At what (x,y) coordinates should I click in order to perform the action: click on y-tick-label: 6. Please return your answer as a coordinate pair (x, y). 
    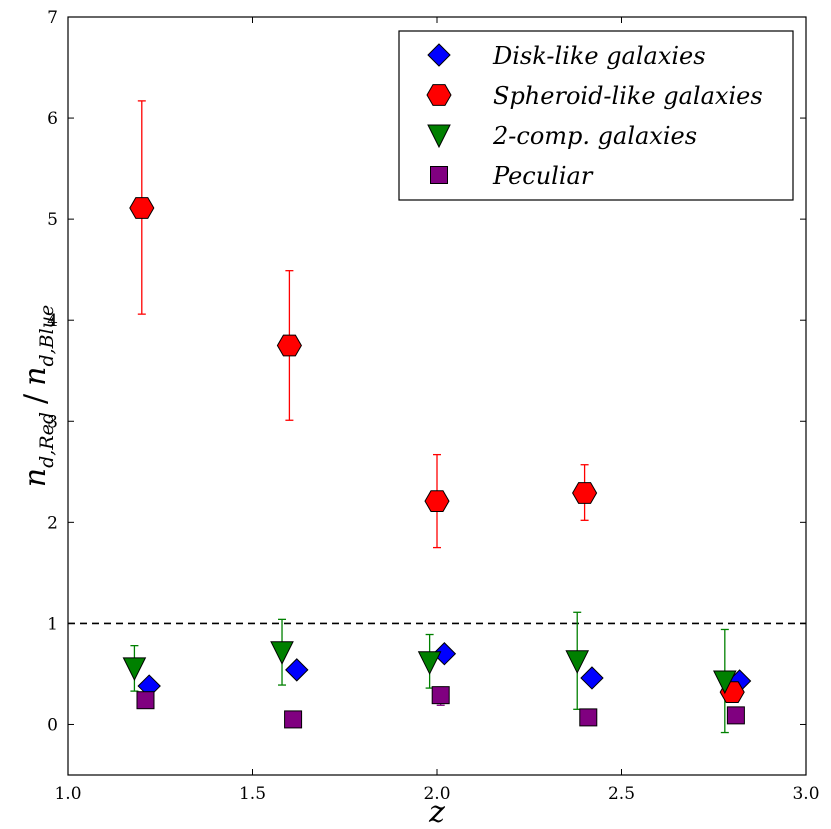
    Looking at the image, I should click on (52, 119).